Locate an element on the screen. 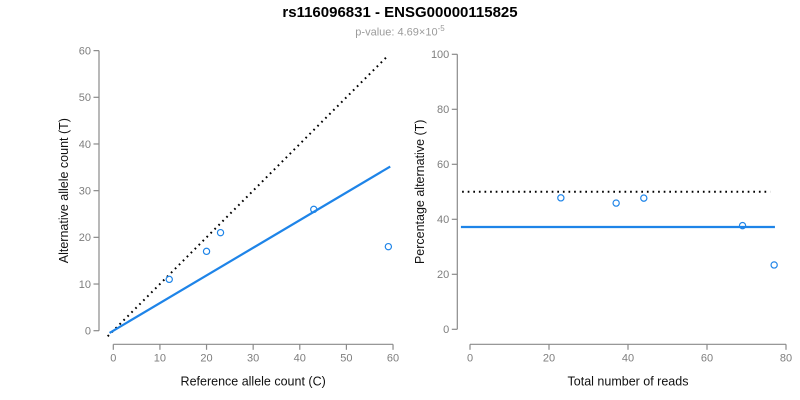 This screenshot has width=800, height=400. y-tick-label: 80 is located at coordinates (443, 110).